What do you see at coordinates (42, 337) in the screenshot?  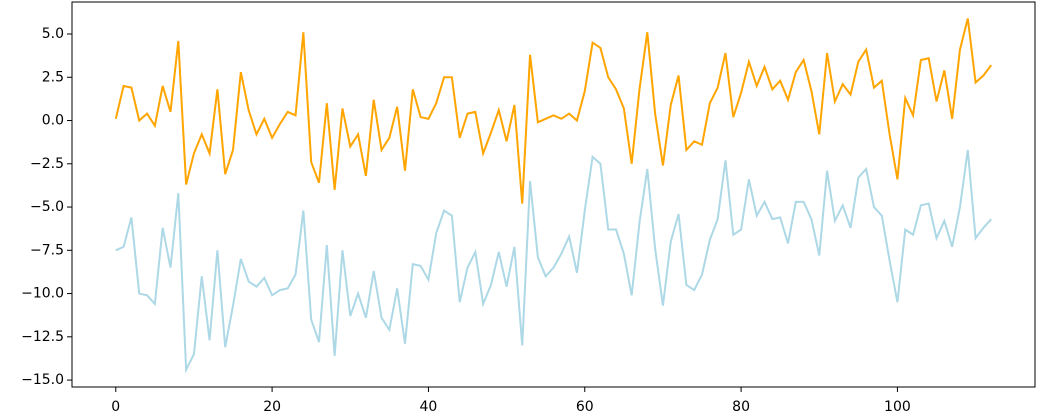 I see `y-tick-label: −12.5` at bounding box center [42, 337].